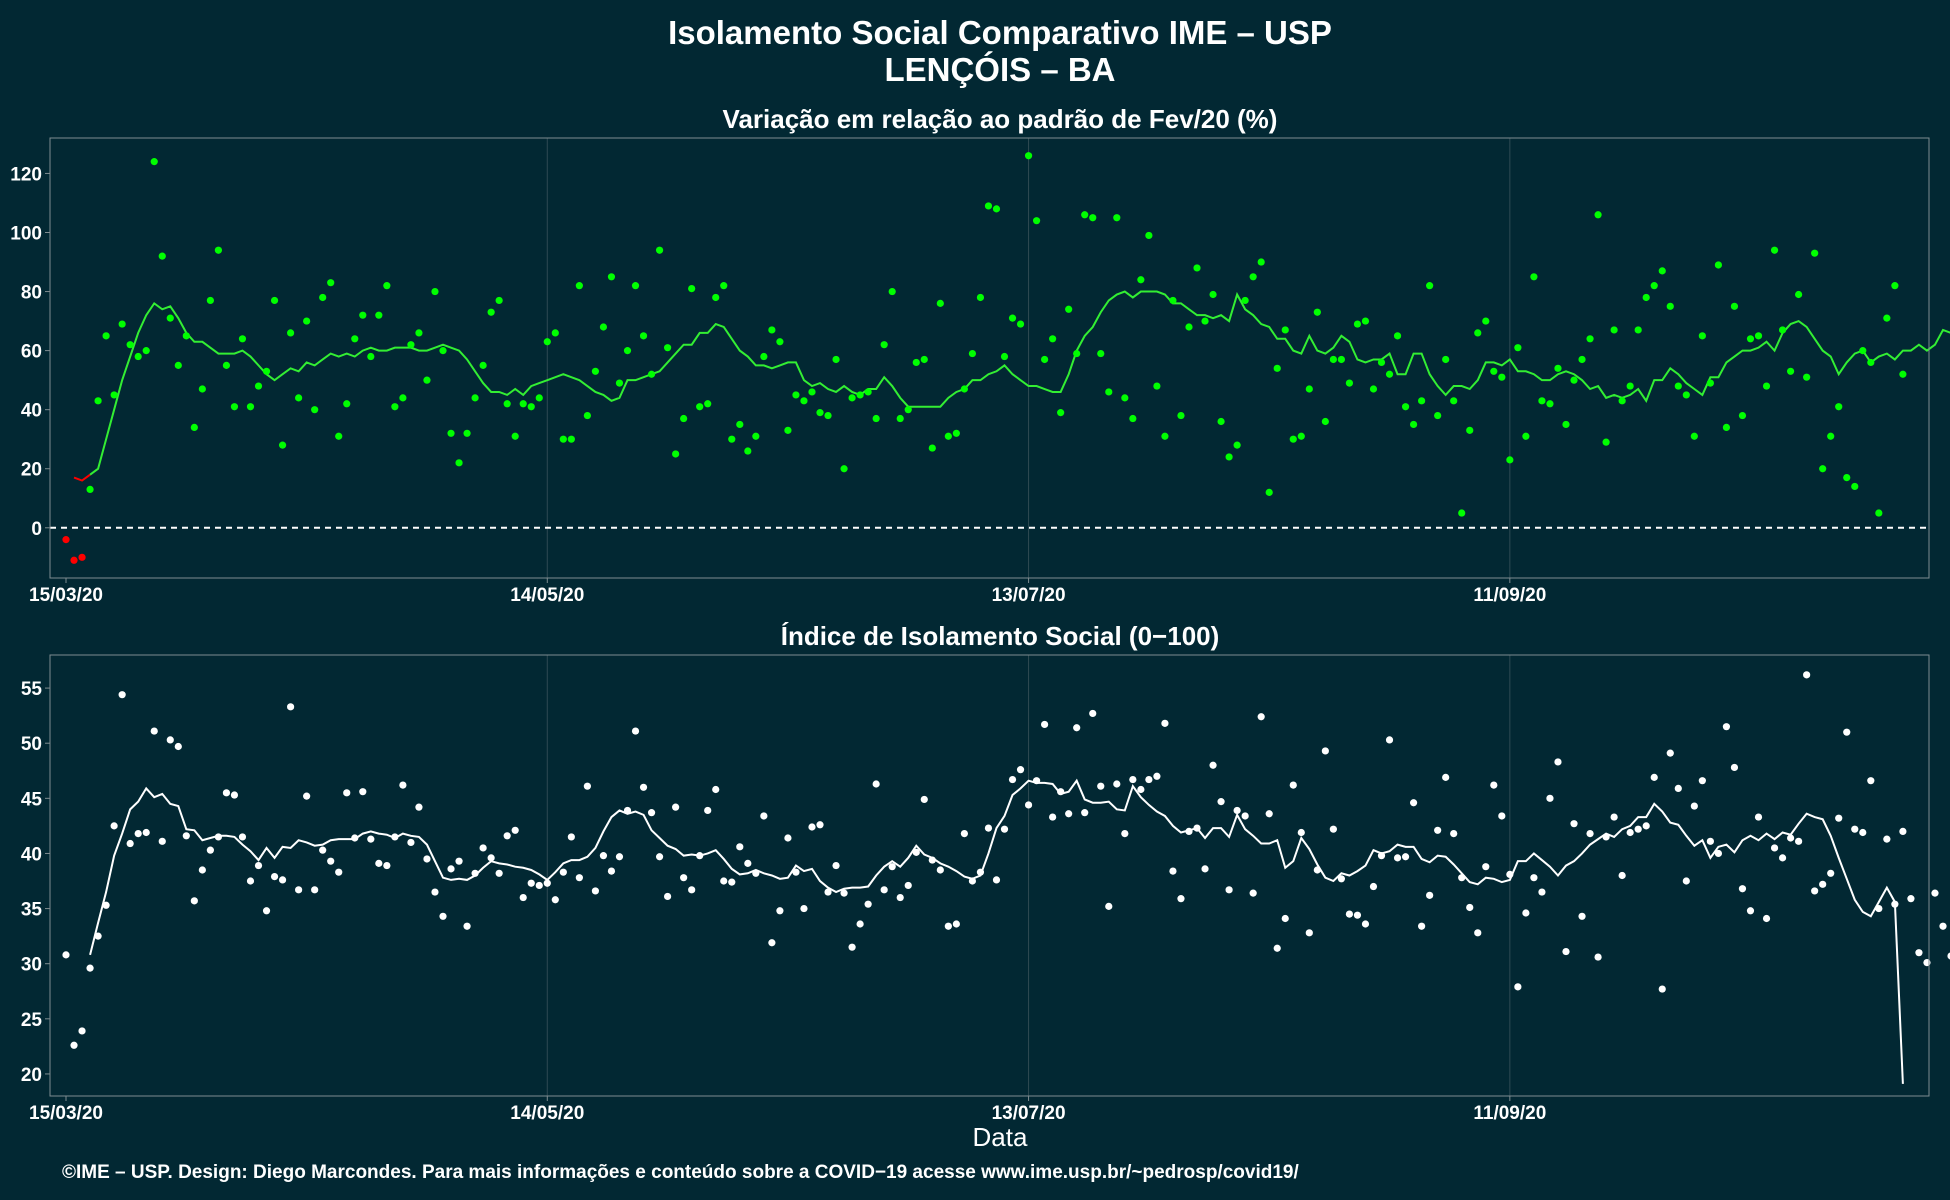 The width and height of the screenshot is (1950, 1200). What do you see at coordinates (787, 1110) in the screenshot?
I see `index-x-axis: 15/03/20 14/05/20 13/07/20 11/09/20` at bounding box center [787, 1110].